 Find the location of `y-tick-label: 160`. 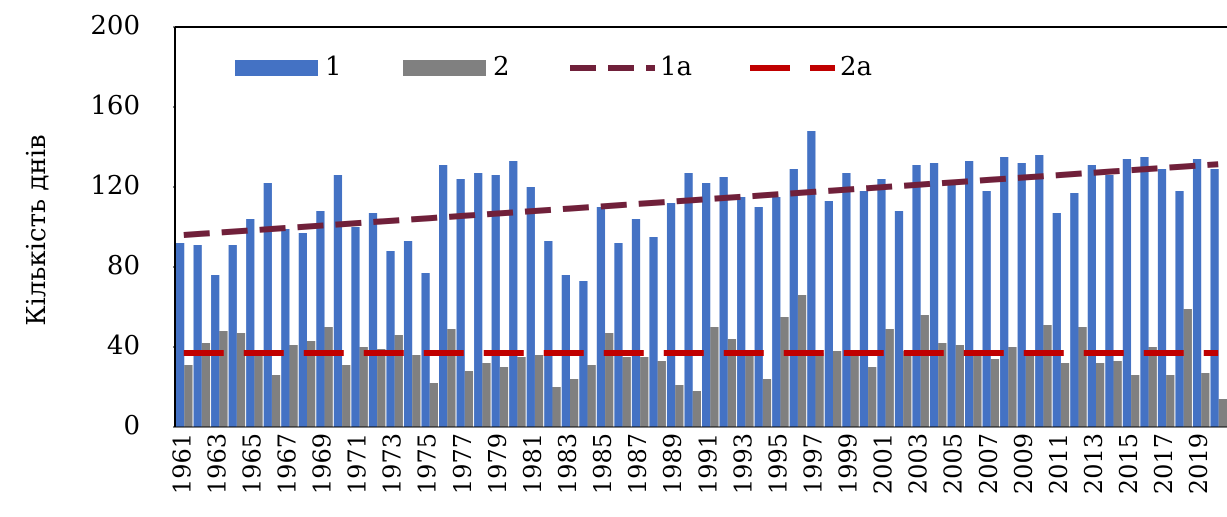

y-tick-label: 160 is located at coordinates (115, 106).